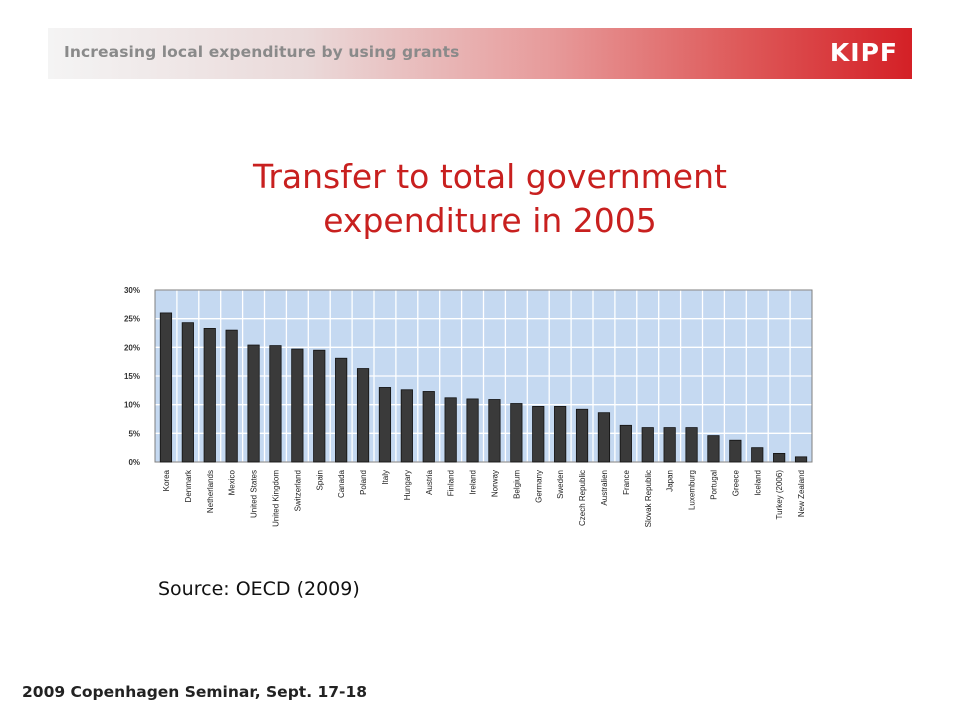 The width and height of the screenshot is (960, 720). Describe the element at coordinates (428, 427) in the screenshot. I see `bar-austria` at that location.